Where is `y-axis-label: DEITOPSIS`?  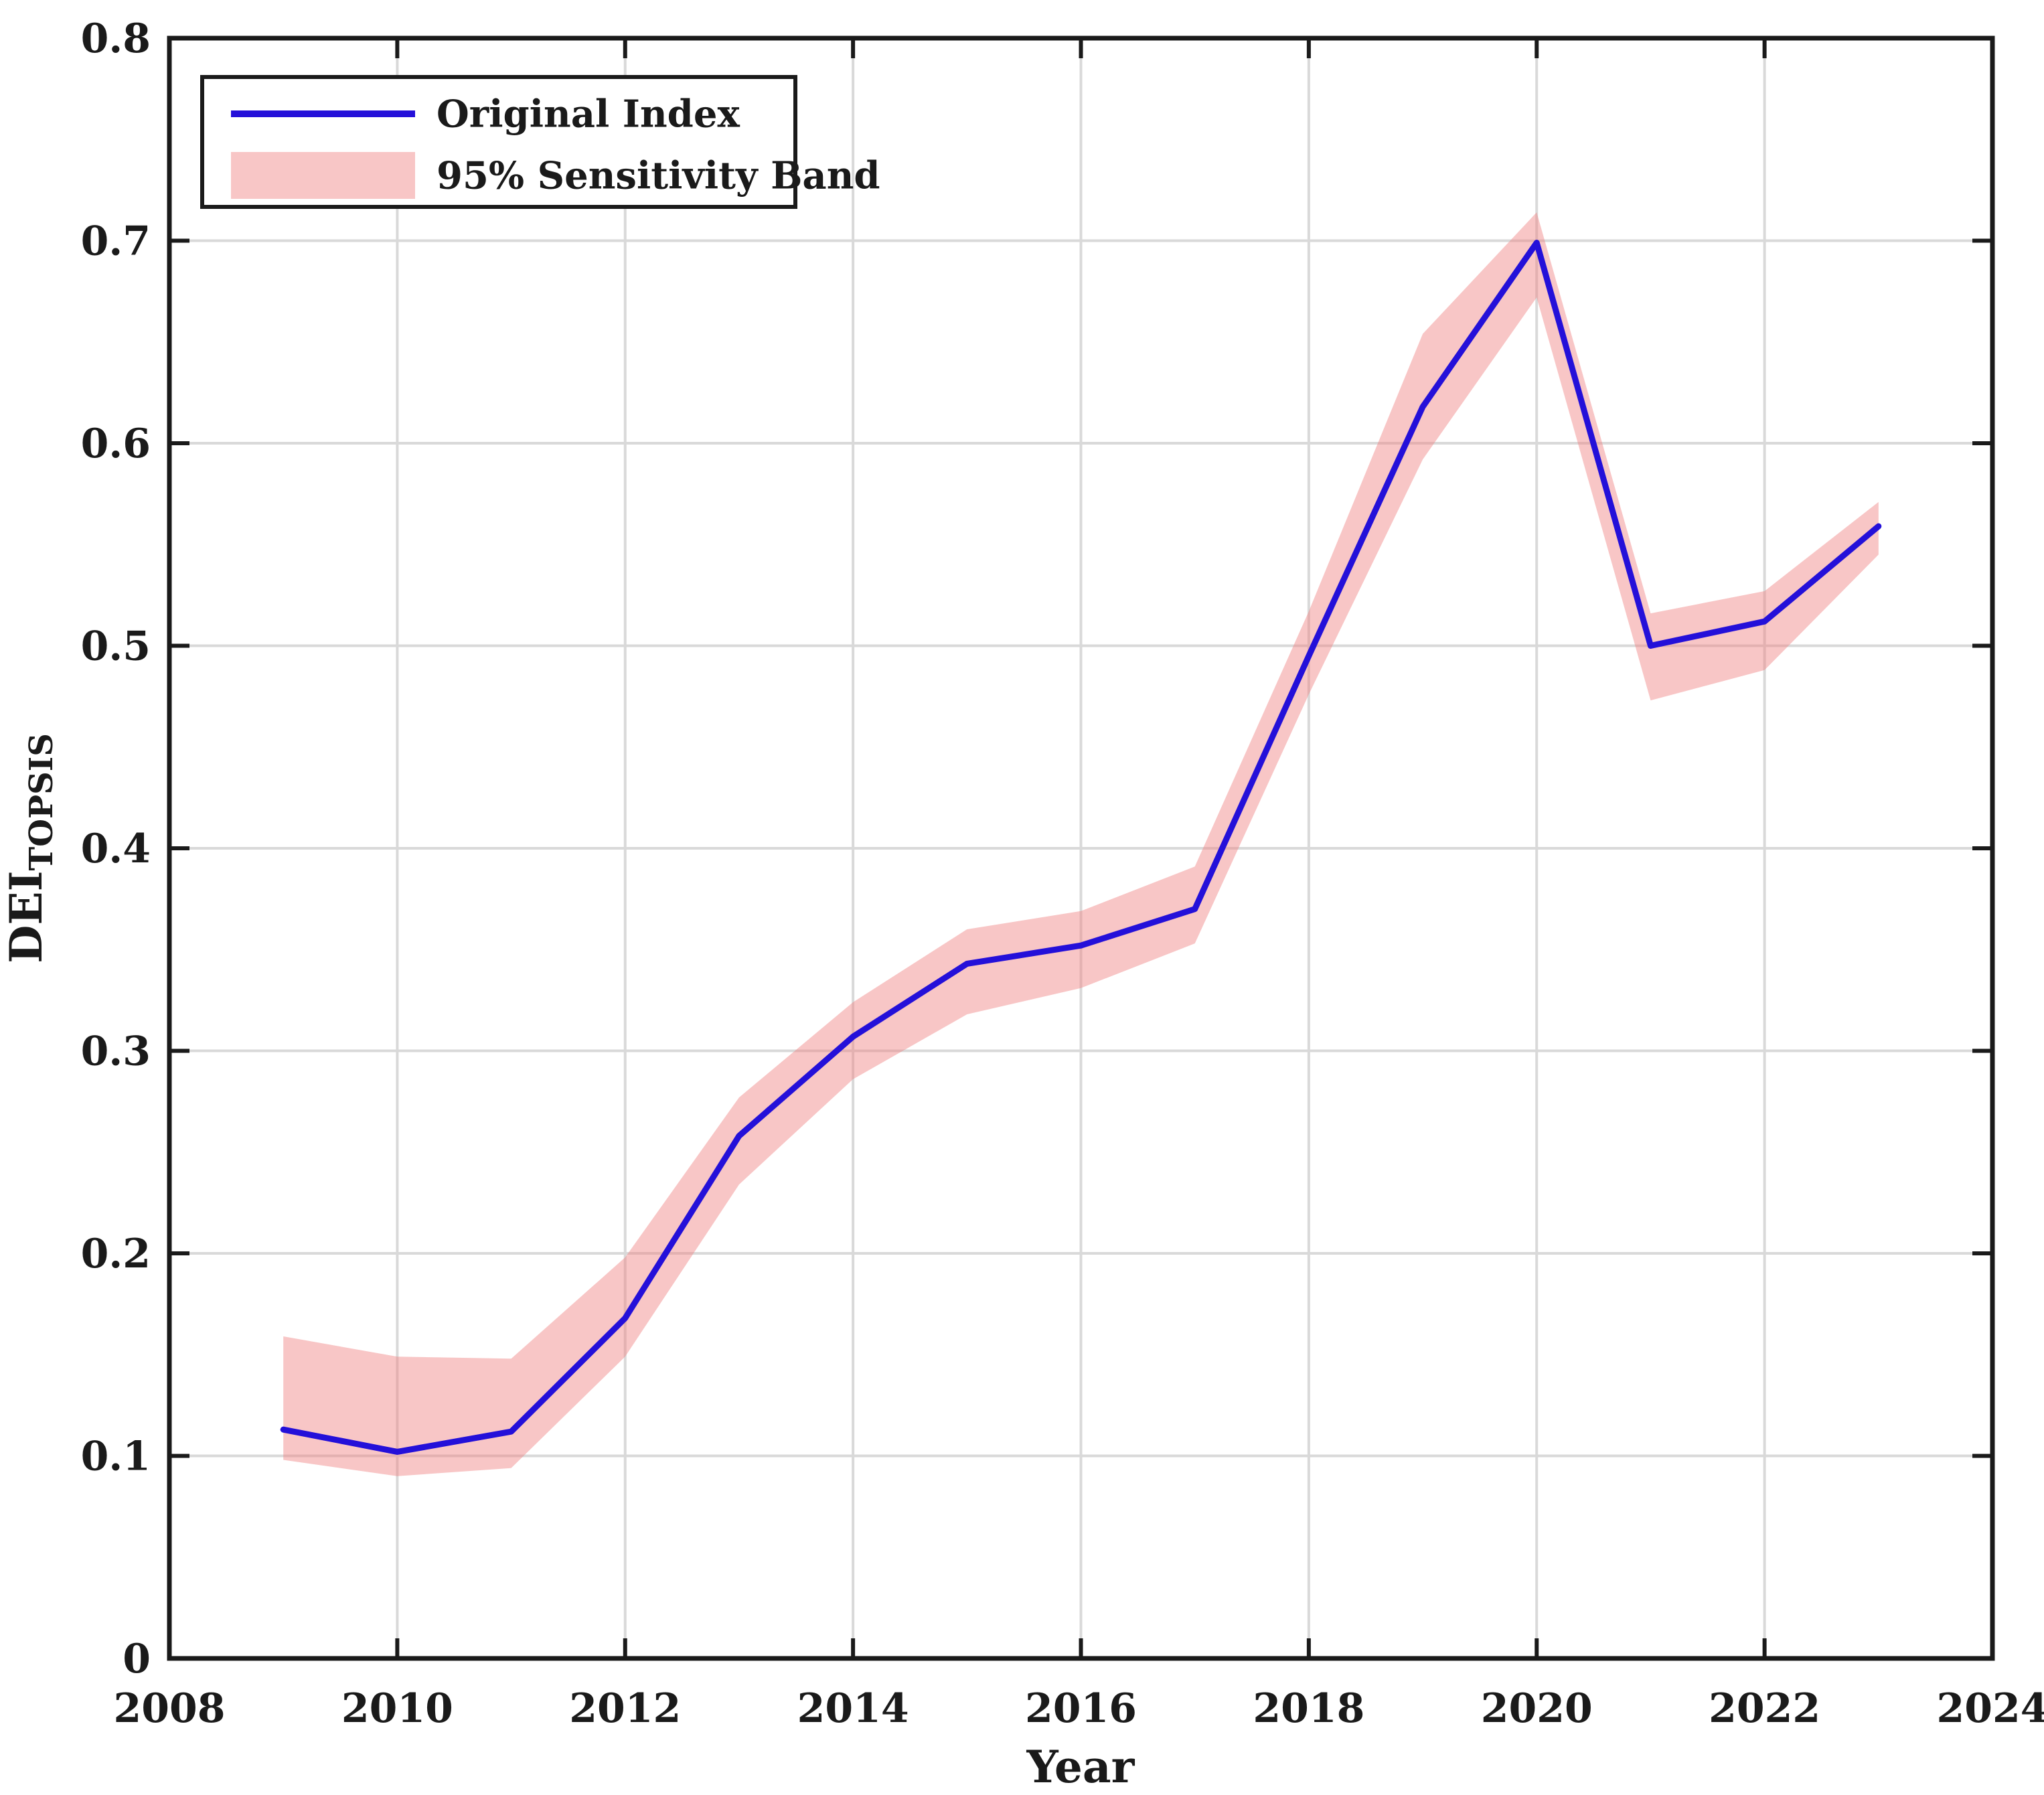
y-axis-label: DEITOPSIS is located at coordinates (30, 848).